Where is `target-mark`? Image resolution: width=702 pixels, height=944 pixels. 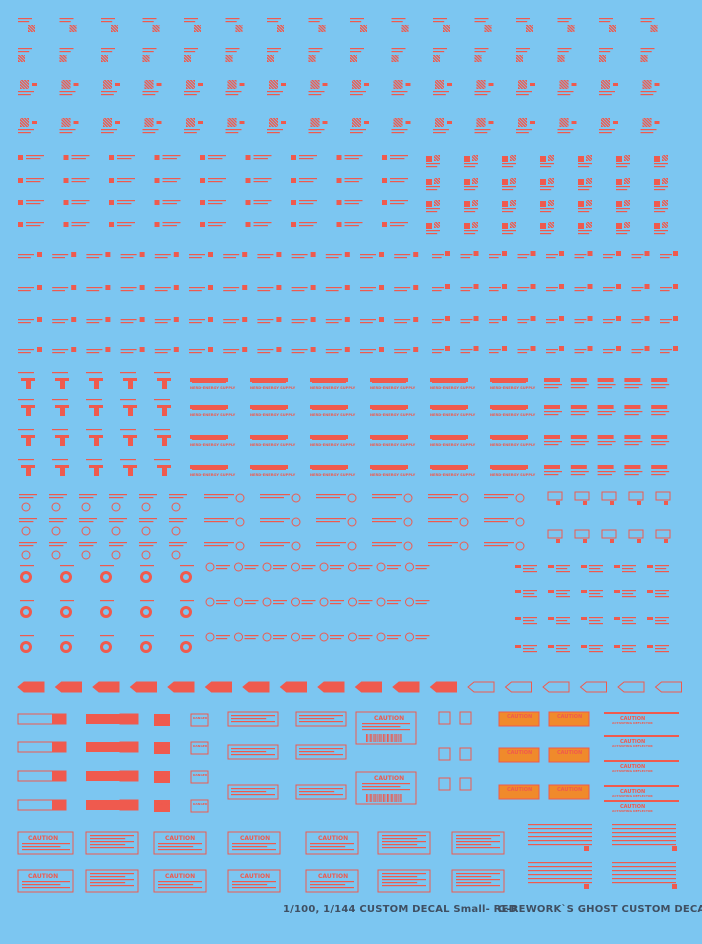 target-mark is located at coordinates (26, 647).